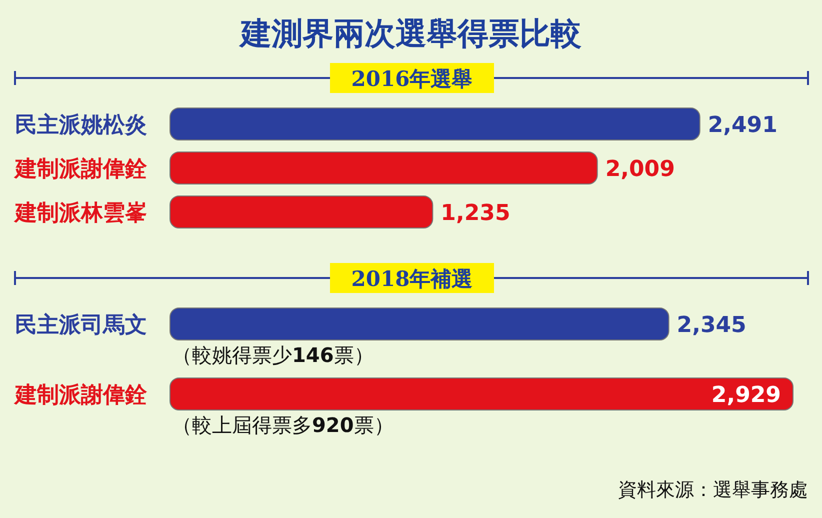 This screenshot has height=518, width=822. What do you see at coordinates (412, 78) in the screenshot?
I see `chart-subtitle: 2016年選舉` at bounding box center [412, 78].